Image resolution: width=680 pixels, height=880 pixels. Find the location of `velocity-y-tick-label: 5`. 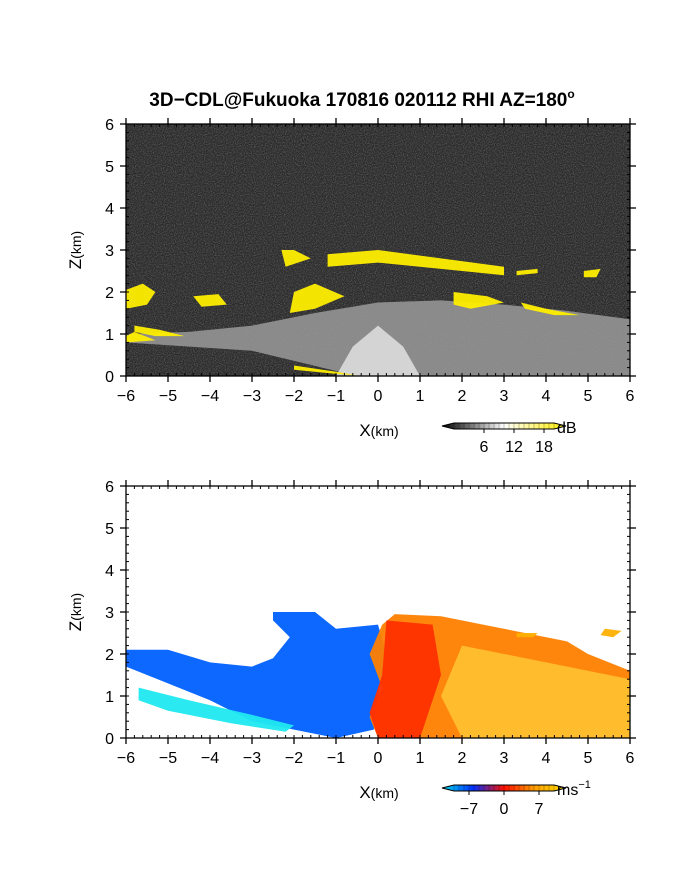

velocity-y-tick-label: 5 is located at coordinates (109, 529).